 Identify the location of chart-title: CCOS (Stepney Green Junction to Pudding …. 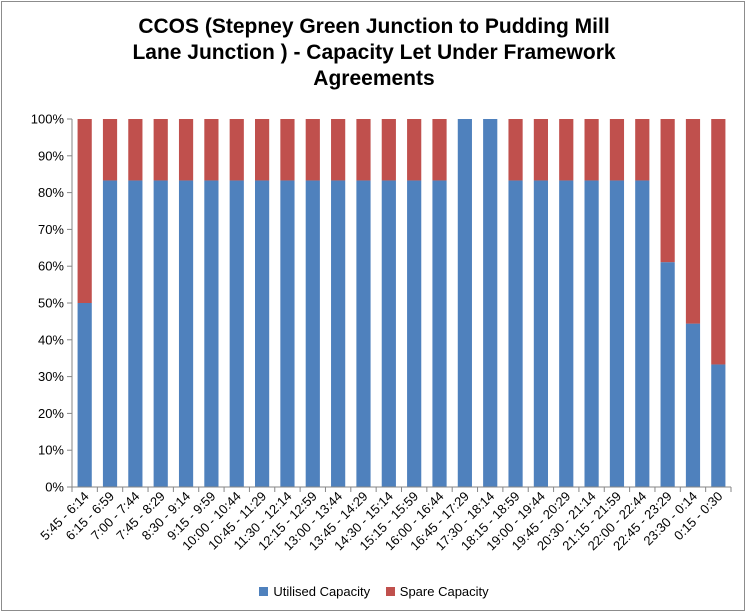
(374, 53).